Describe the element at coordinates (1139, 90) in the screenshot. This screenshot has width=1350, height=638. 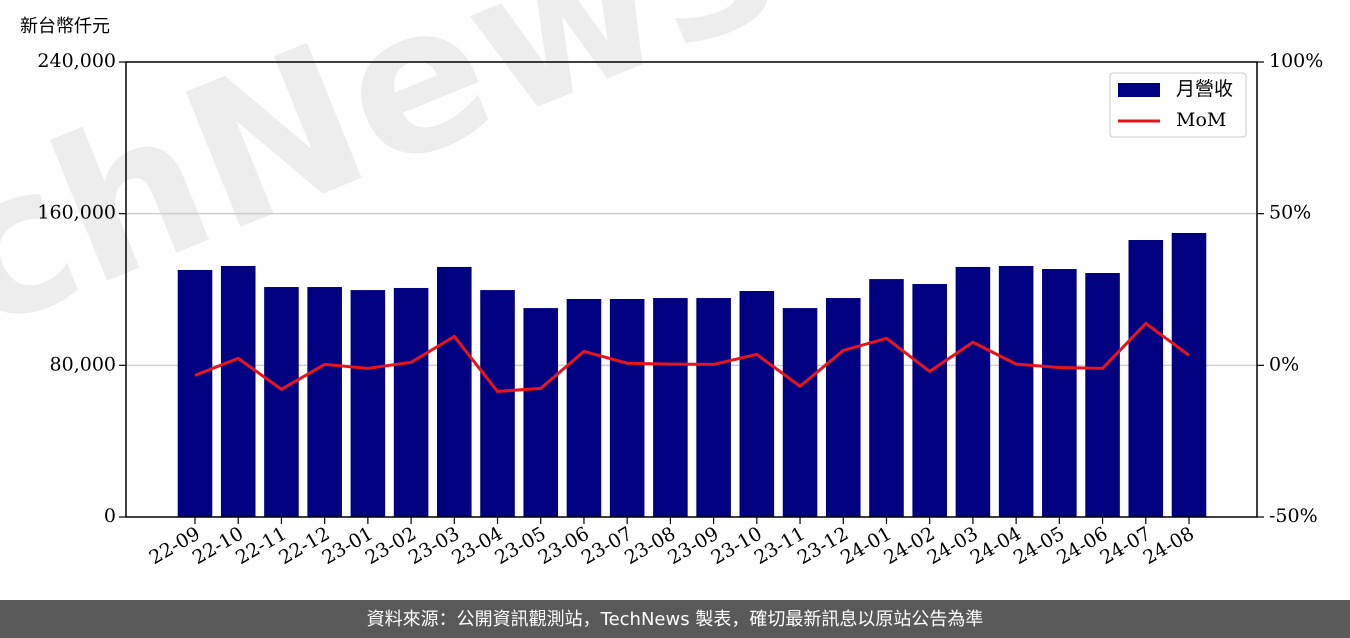
I see `legend-swatch` at that location.